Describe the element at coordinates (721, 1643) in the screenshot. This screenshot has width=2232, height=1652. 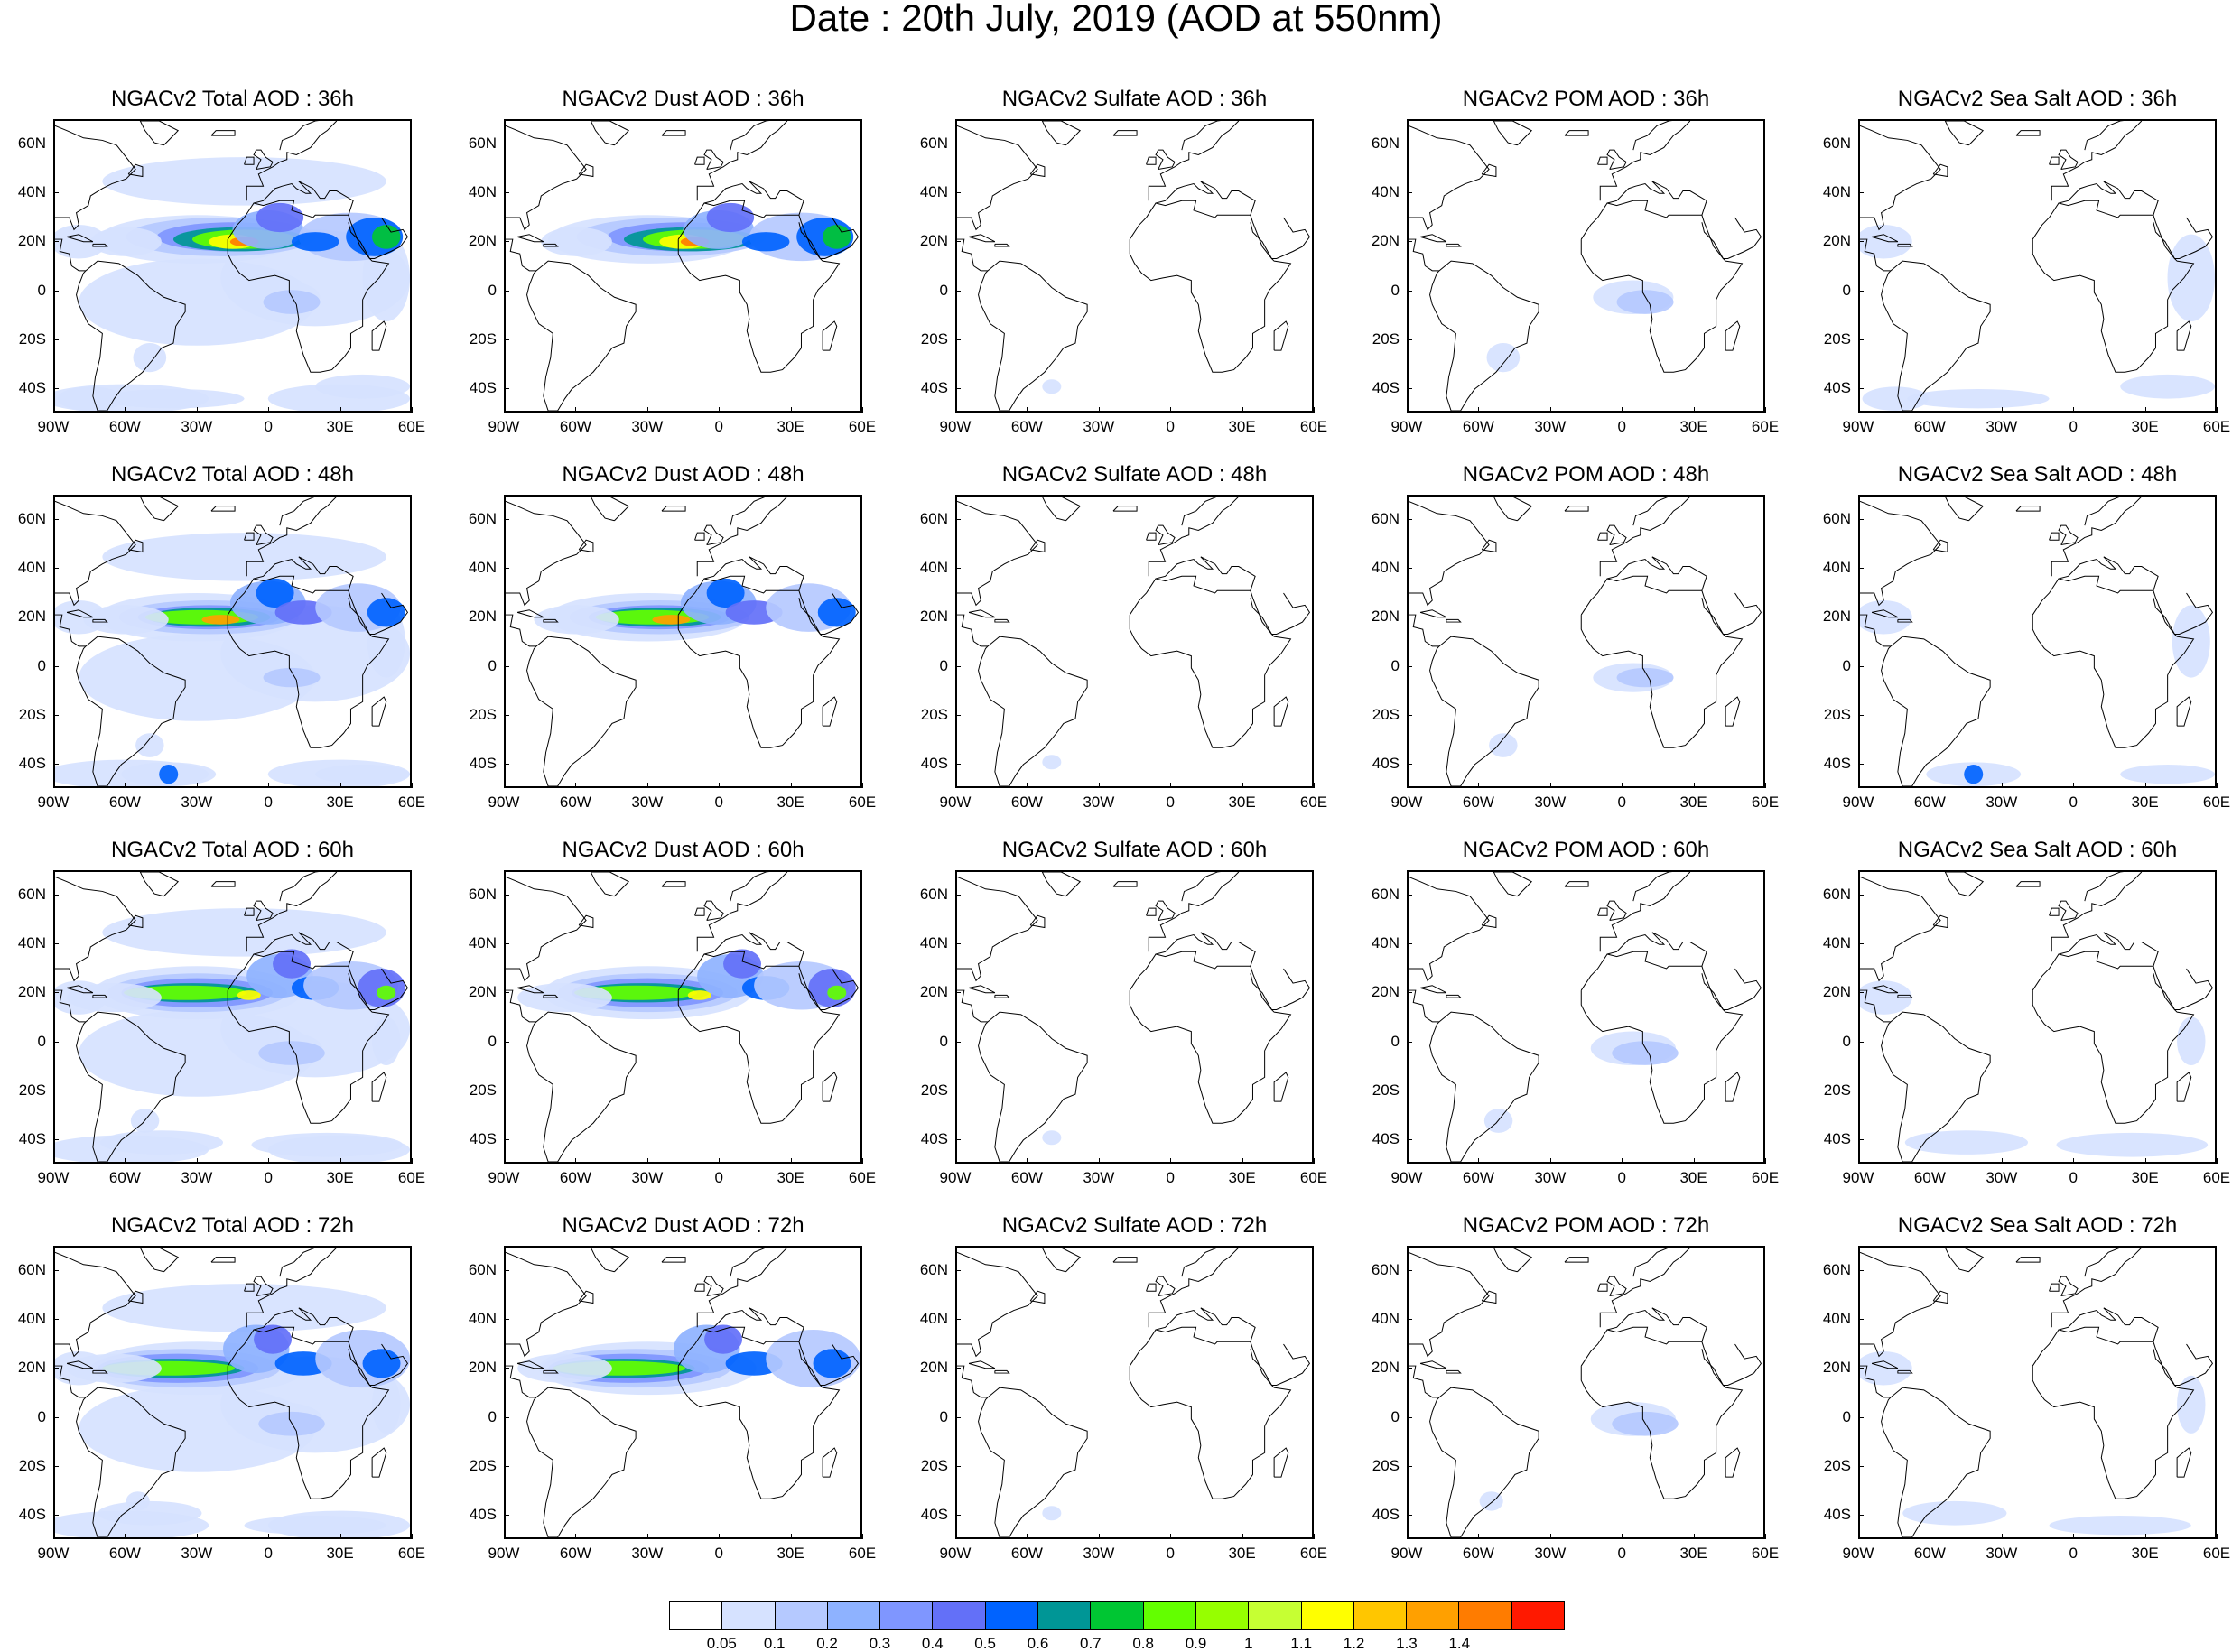
I see `colorbar-label: 0.05` at that location.